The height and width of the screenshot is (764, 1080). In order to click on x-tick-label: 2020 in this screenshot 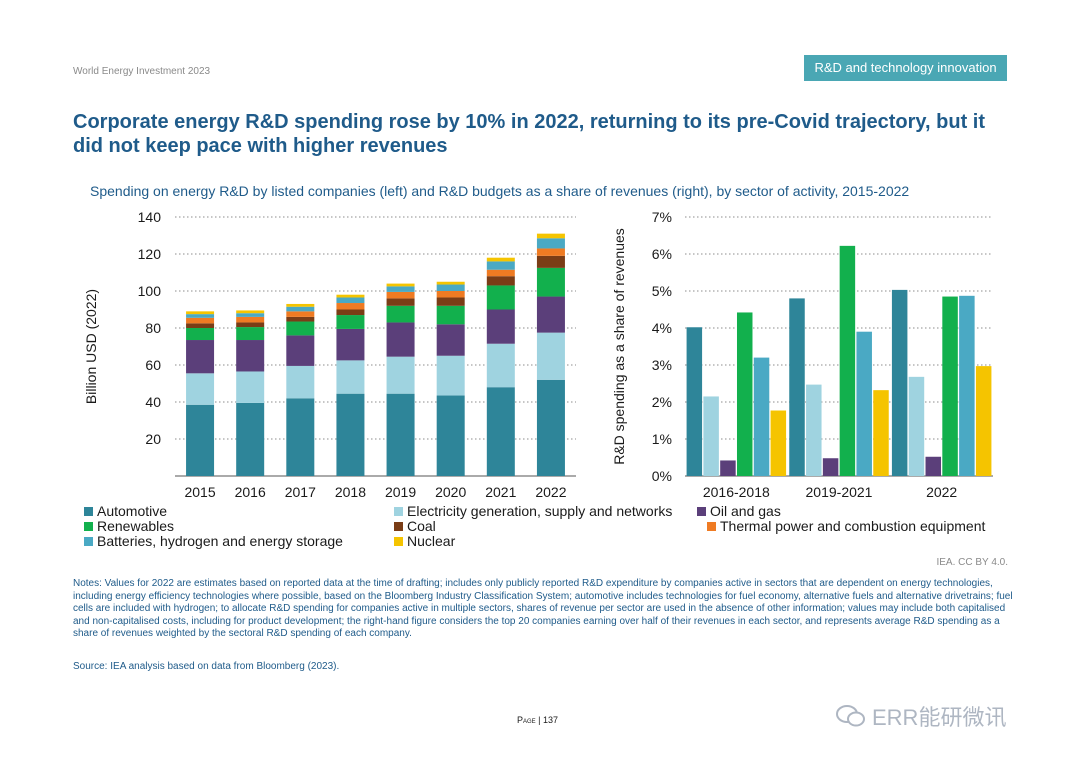, I will do `click(450, 492)`.